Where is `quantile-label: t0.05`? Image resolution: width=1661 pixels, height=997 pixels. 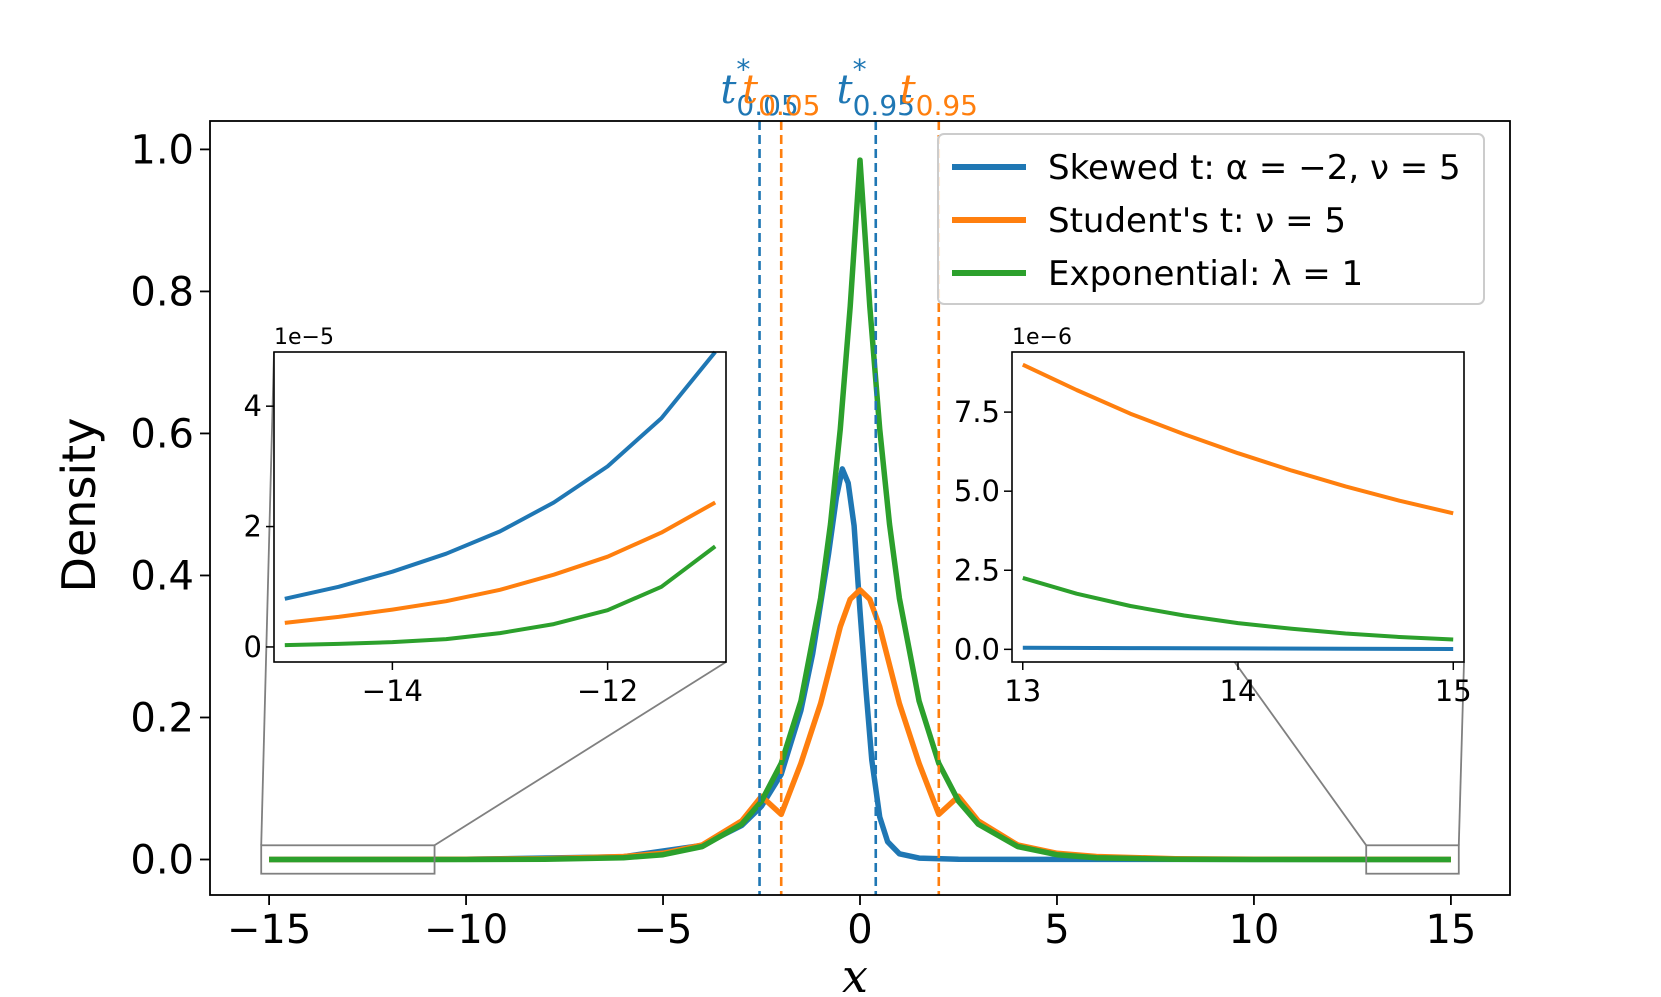
quantile-label: t0.05 is located at coordinates (781, 94).